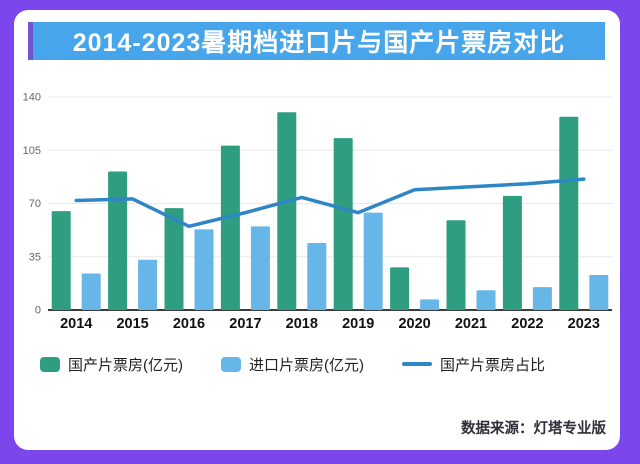 The height and width of the screenshot is (464, 640). What do you see at coordinates (584, 324) in the screenshot?
I see `x-axis-label: 2023` at bounding box center [584, 324].